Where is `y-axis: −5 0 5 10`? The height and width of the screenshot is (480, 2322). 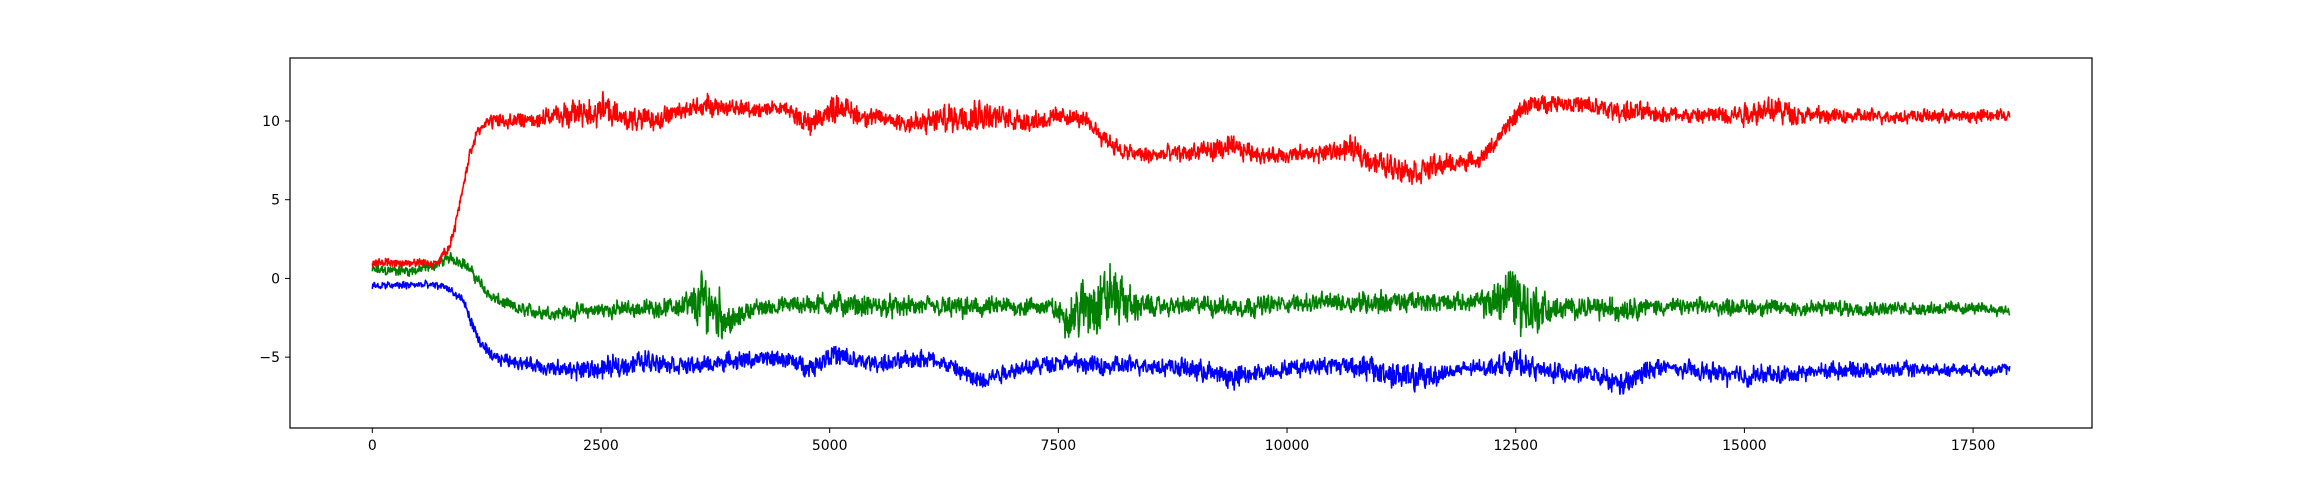 y-axis: −5 0 5 10 is located at coordinates (274, 240).